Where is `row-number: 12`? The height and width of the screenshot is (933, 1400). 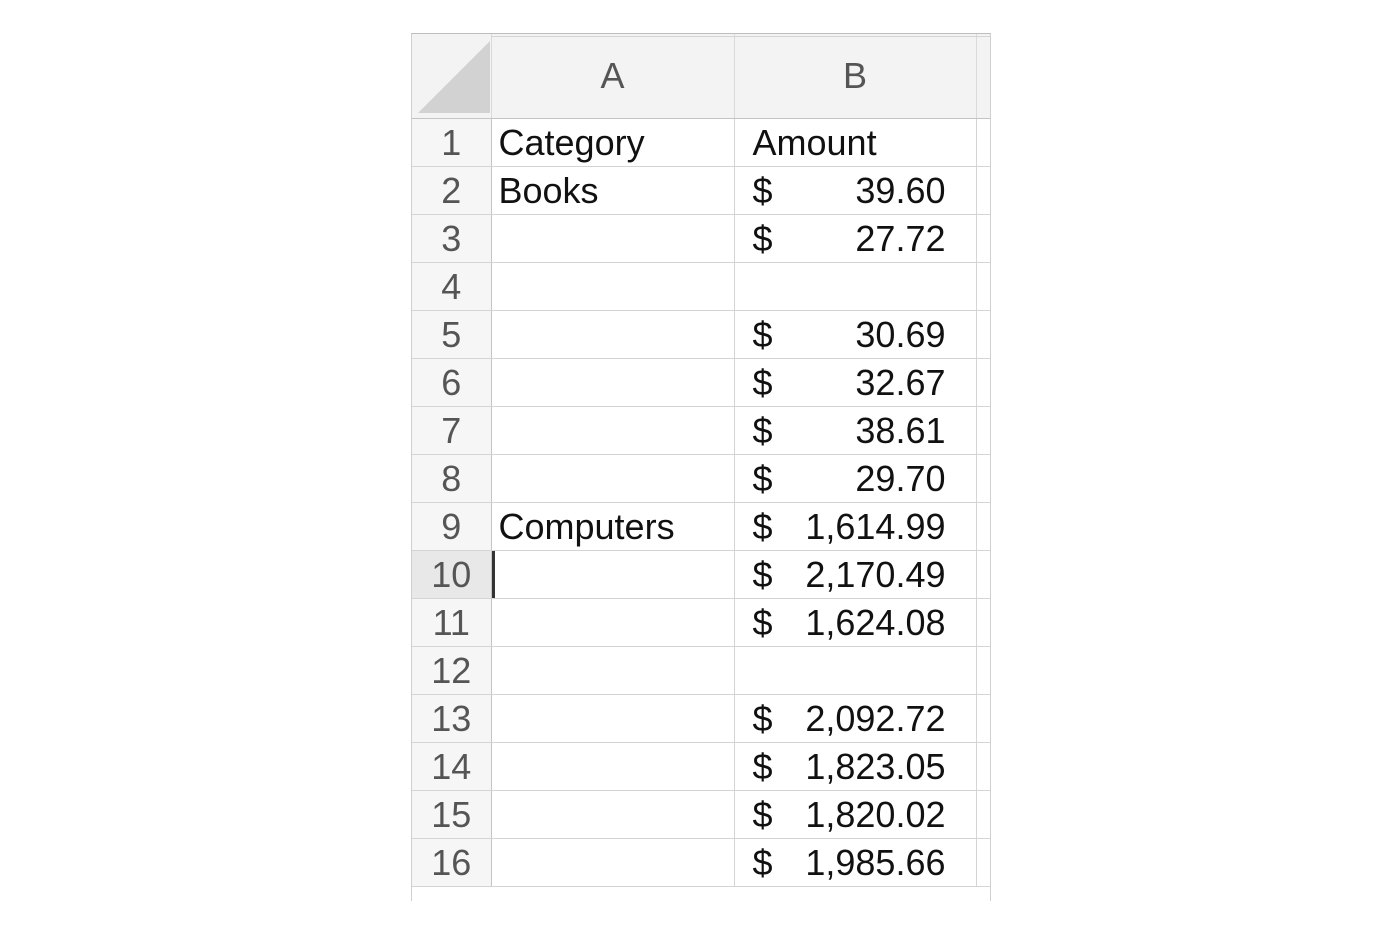 row-number: 12 is located at coordinates (451, 670).